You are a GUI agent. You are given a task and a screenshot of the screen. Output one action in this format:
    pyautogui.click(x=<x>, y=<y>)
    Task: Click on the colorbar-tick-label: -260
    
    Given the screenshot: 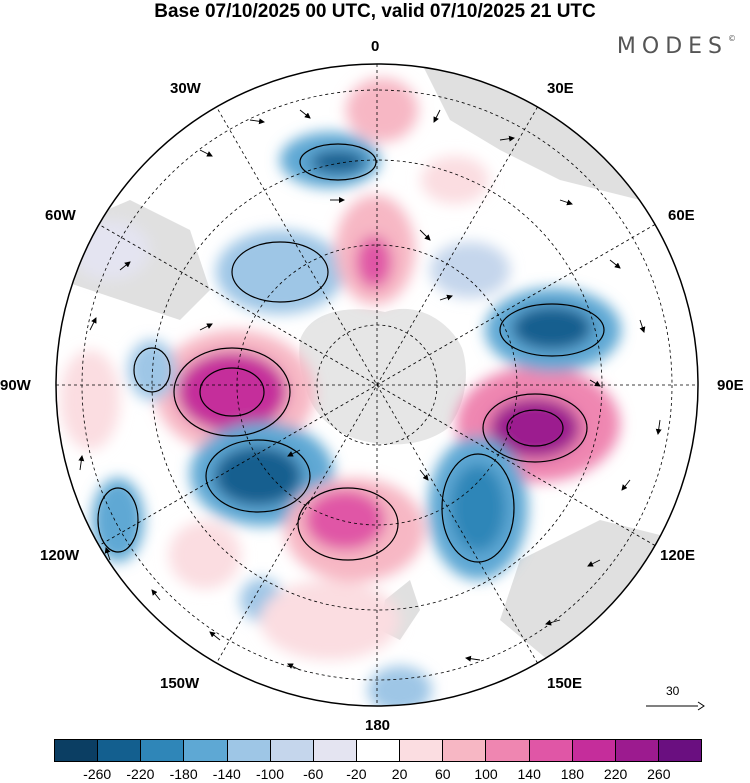 What is the action you would take?
    pyautogui.click(x=97, y=774)
    